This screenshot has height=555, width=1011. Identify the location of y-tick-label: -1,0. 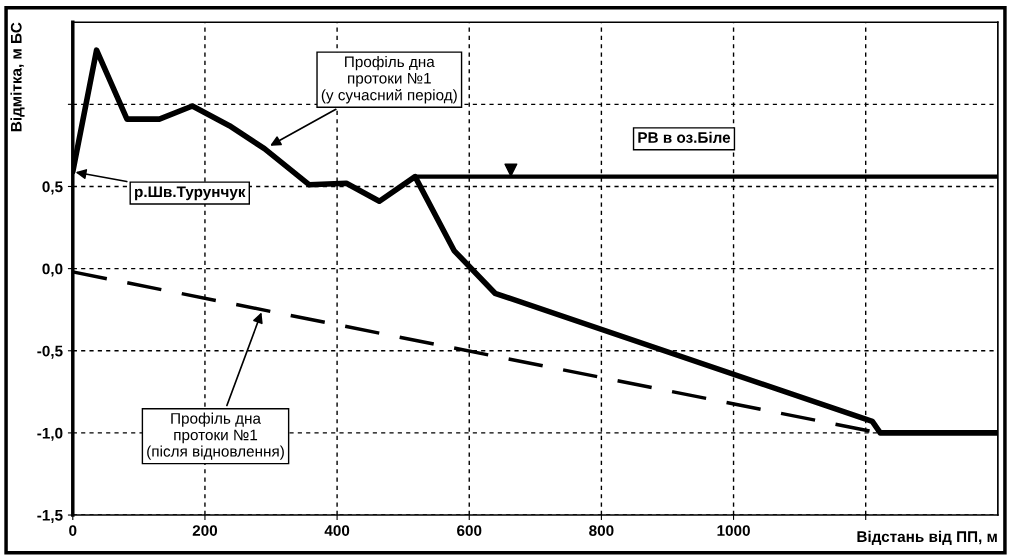
(50, 434).